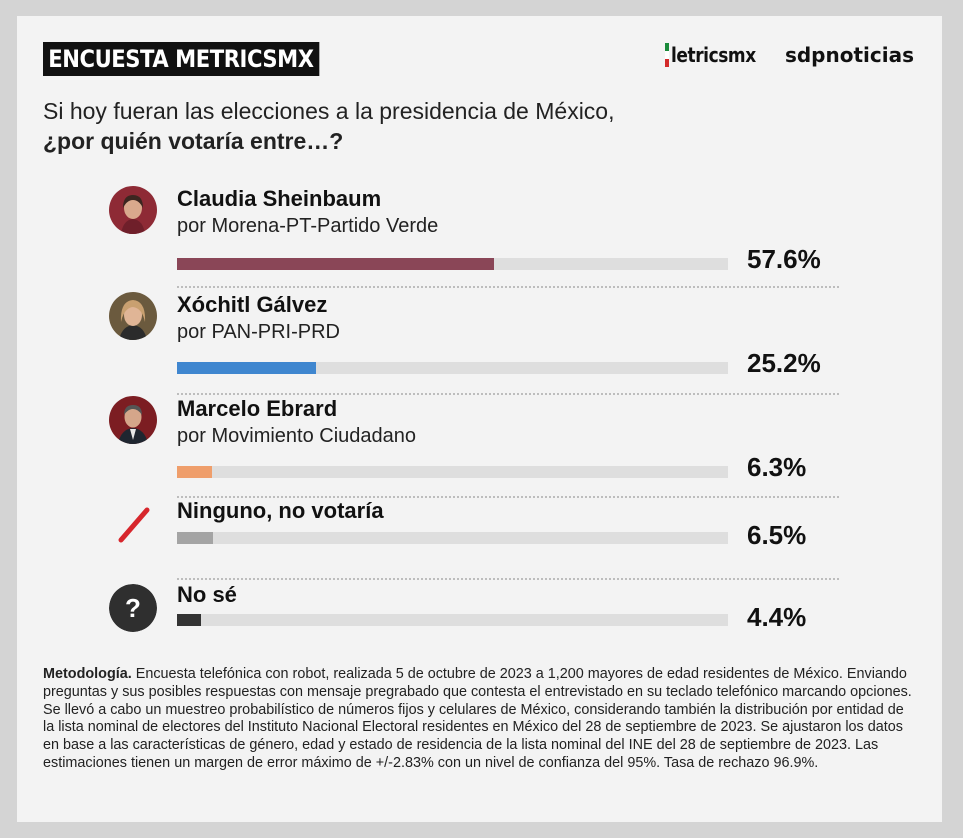 The width and height of the screenshot is (963, 838). Describe the element at coordinates (849, 55) in the screenshot. I see `sdpnoticias-logo: sdpnoticias` at that location.